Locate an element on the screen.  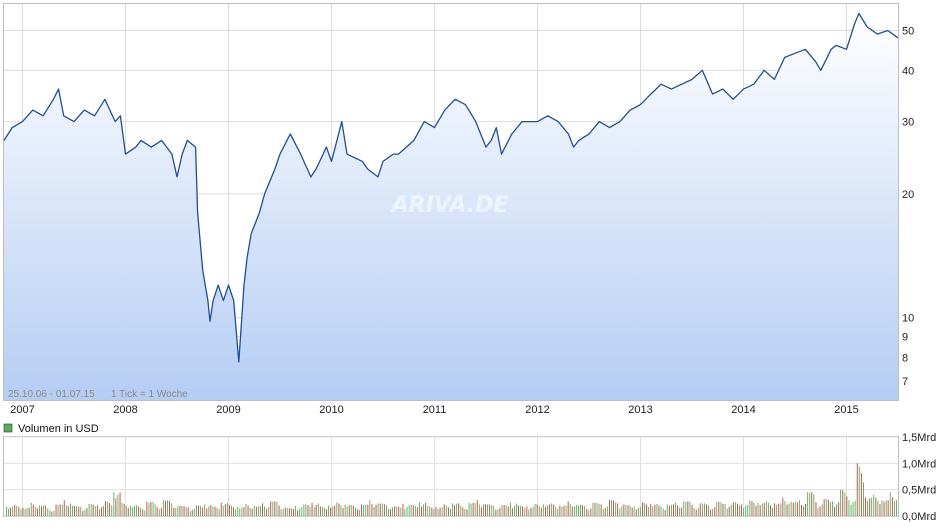
volume-y-tick-label: 0,5Mrd is located at coordinates (919, 491).